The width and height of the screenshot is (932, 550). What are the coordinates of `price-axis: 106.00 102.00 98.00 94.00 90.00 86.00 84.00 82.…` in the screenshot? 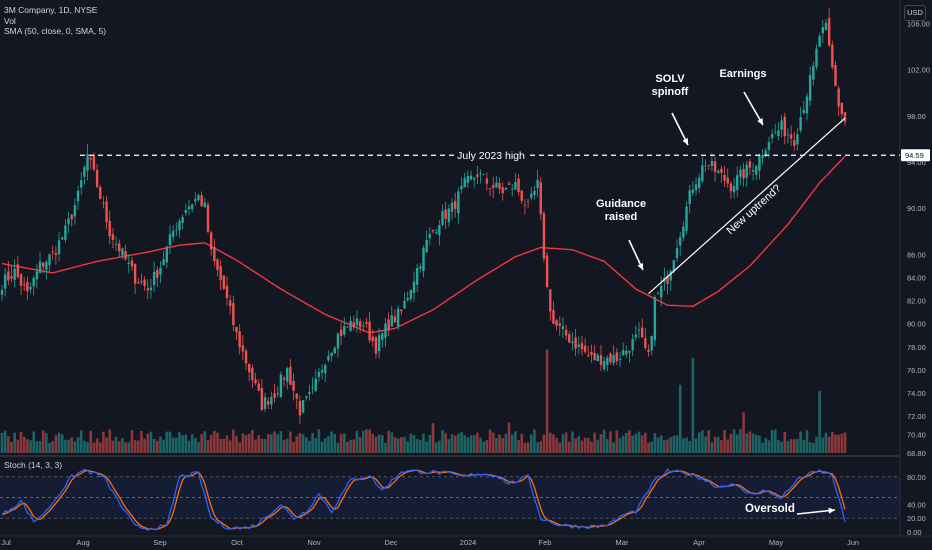 It's located at (915, 278).